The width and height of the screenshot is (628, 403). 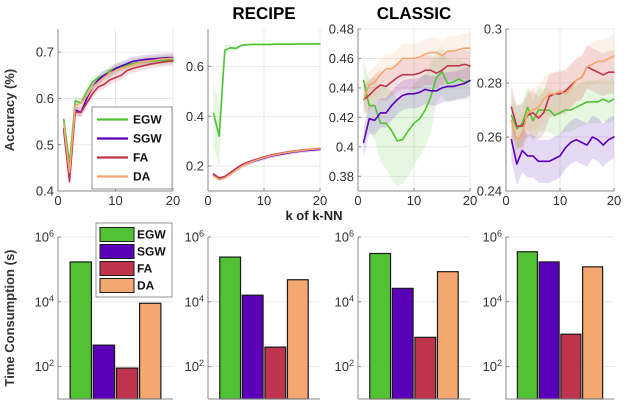 What do you see at coordinates (314, 215) in the screenshot?
I see `x-axis-title: k of k-NN` at bounding box center [314, 215].